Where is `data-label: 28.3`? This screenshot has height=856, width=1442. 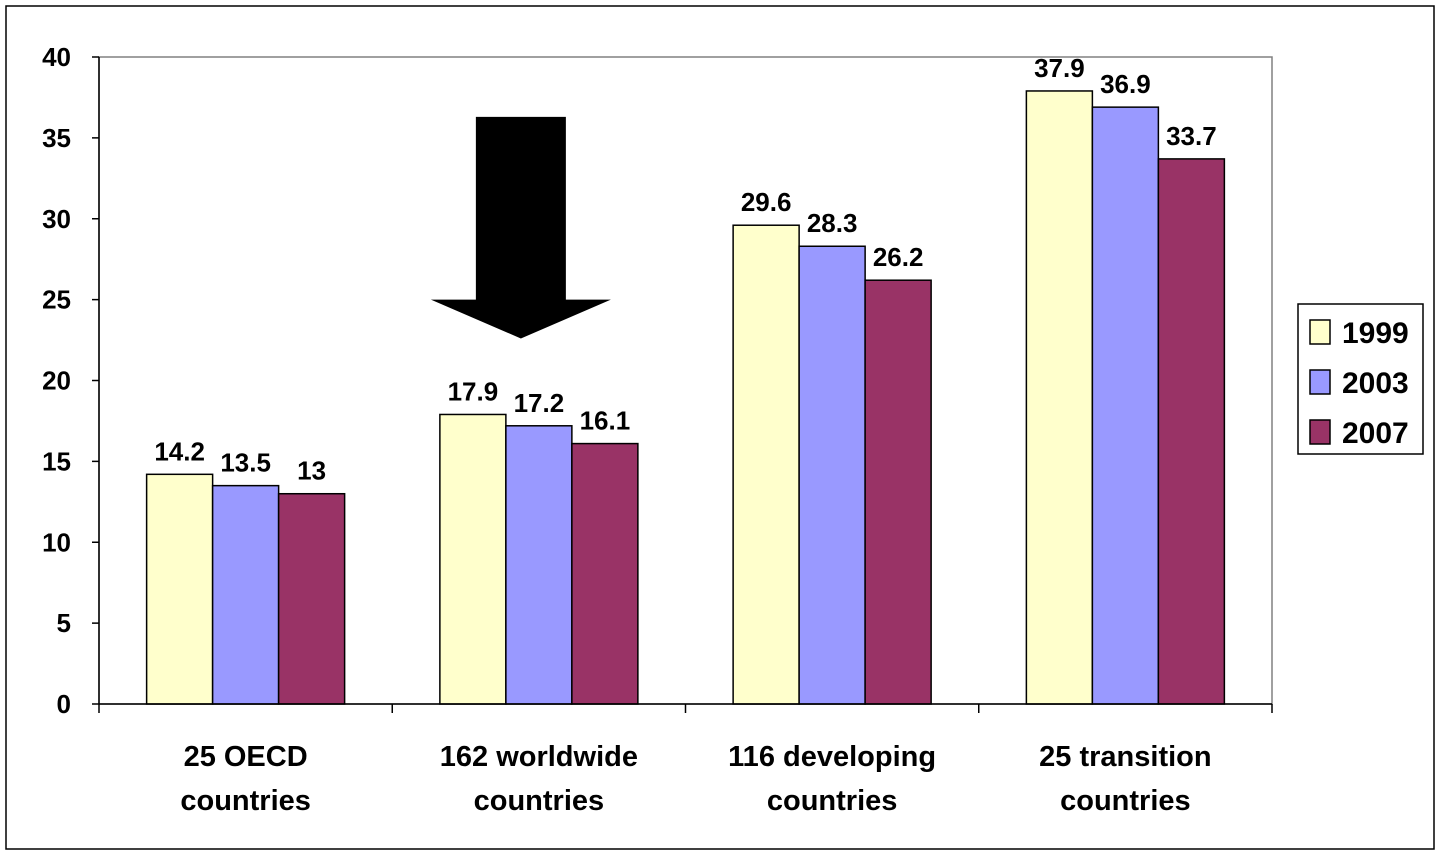 data-label: 28.3 is located at coordinates (832, 223).